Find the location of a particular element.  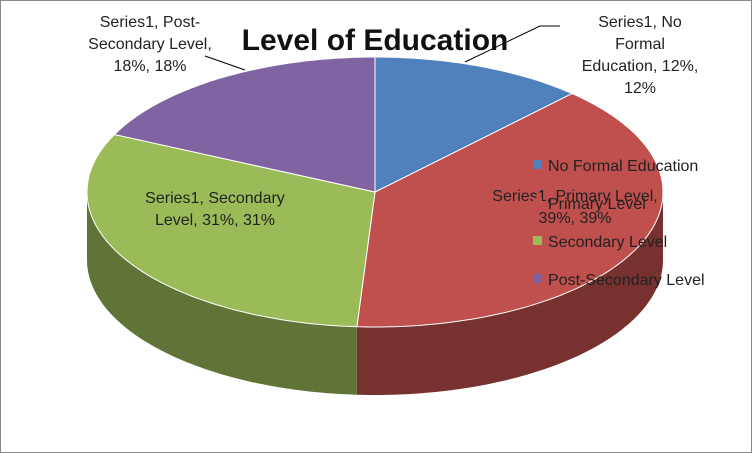

legend-label: Post-Secondary Level is located at coordinates (626, 280).